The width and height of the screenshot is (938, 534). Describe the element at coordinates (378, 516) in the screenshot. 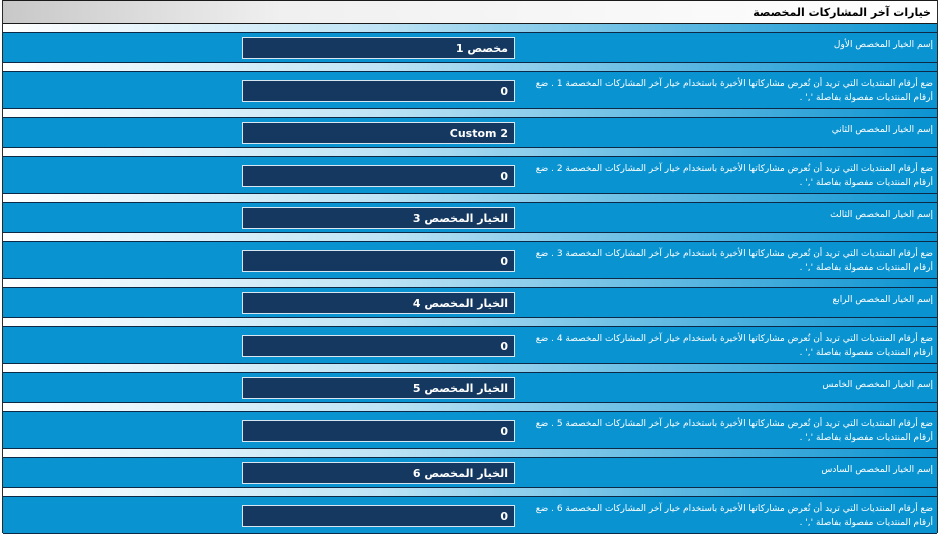

I see `option-6-forum-ids-input: 0` at that location.